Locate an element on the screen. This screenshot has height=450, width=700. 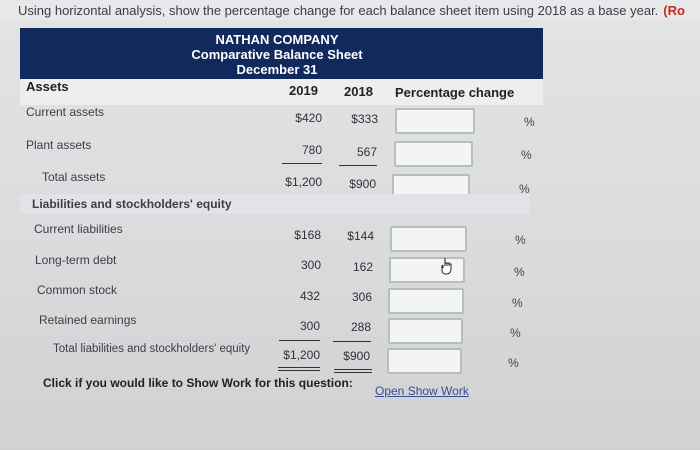
value-2018-retained-earnings: 288 is located at coordinates (360, 327).